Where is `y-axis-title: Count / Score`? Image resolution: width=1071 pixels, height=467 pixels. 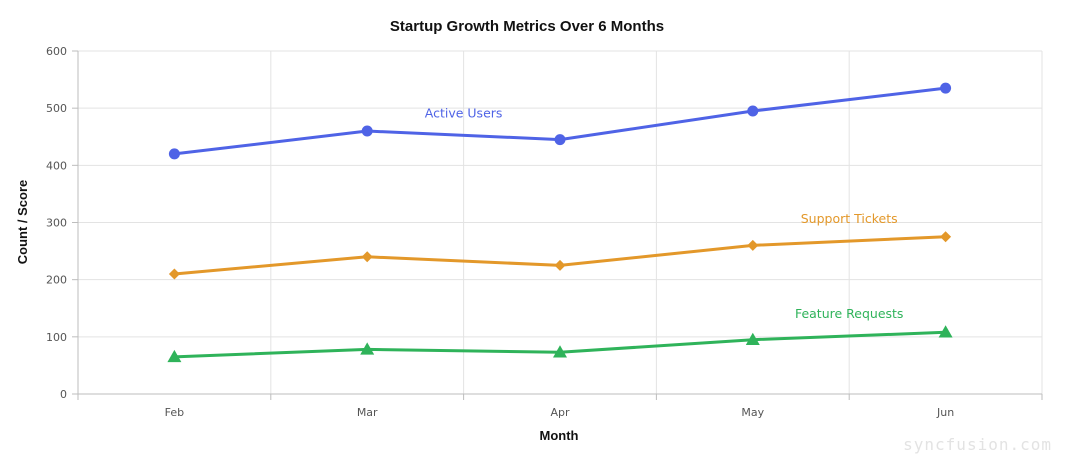 y-axis-title: Count / Score is located at coordinates (22, 222).